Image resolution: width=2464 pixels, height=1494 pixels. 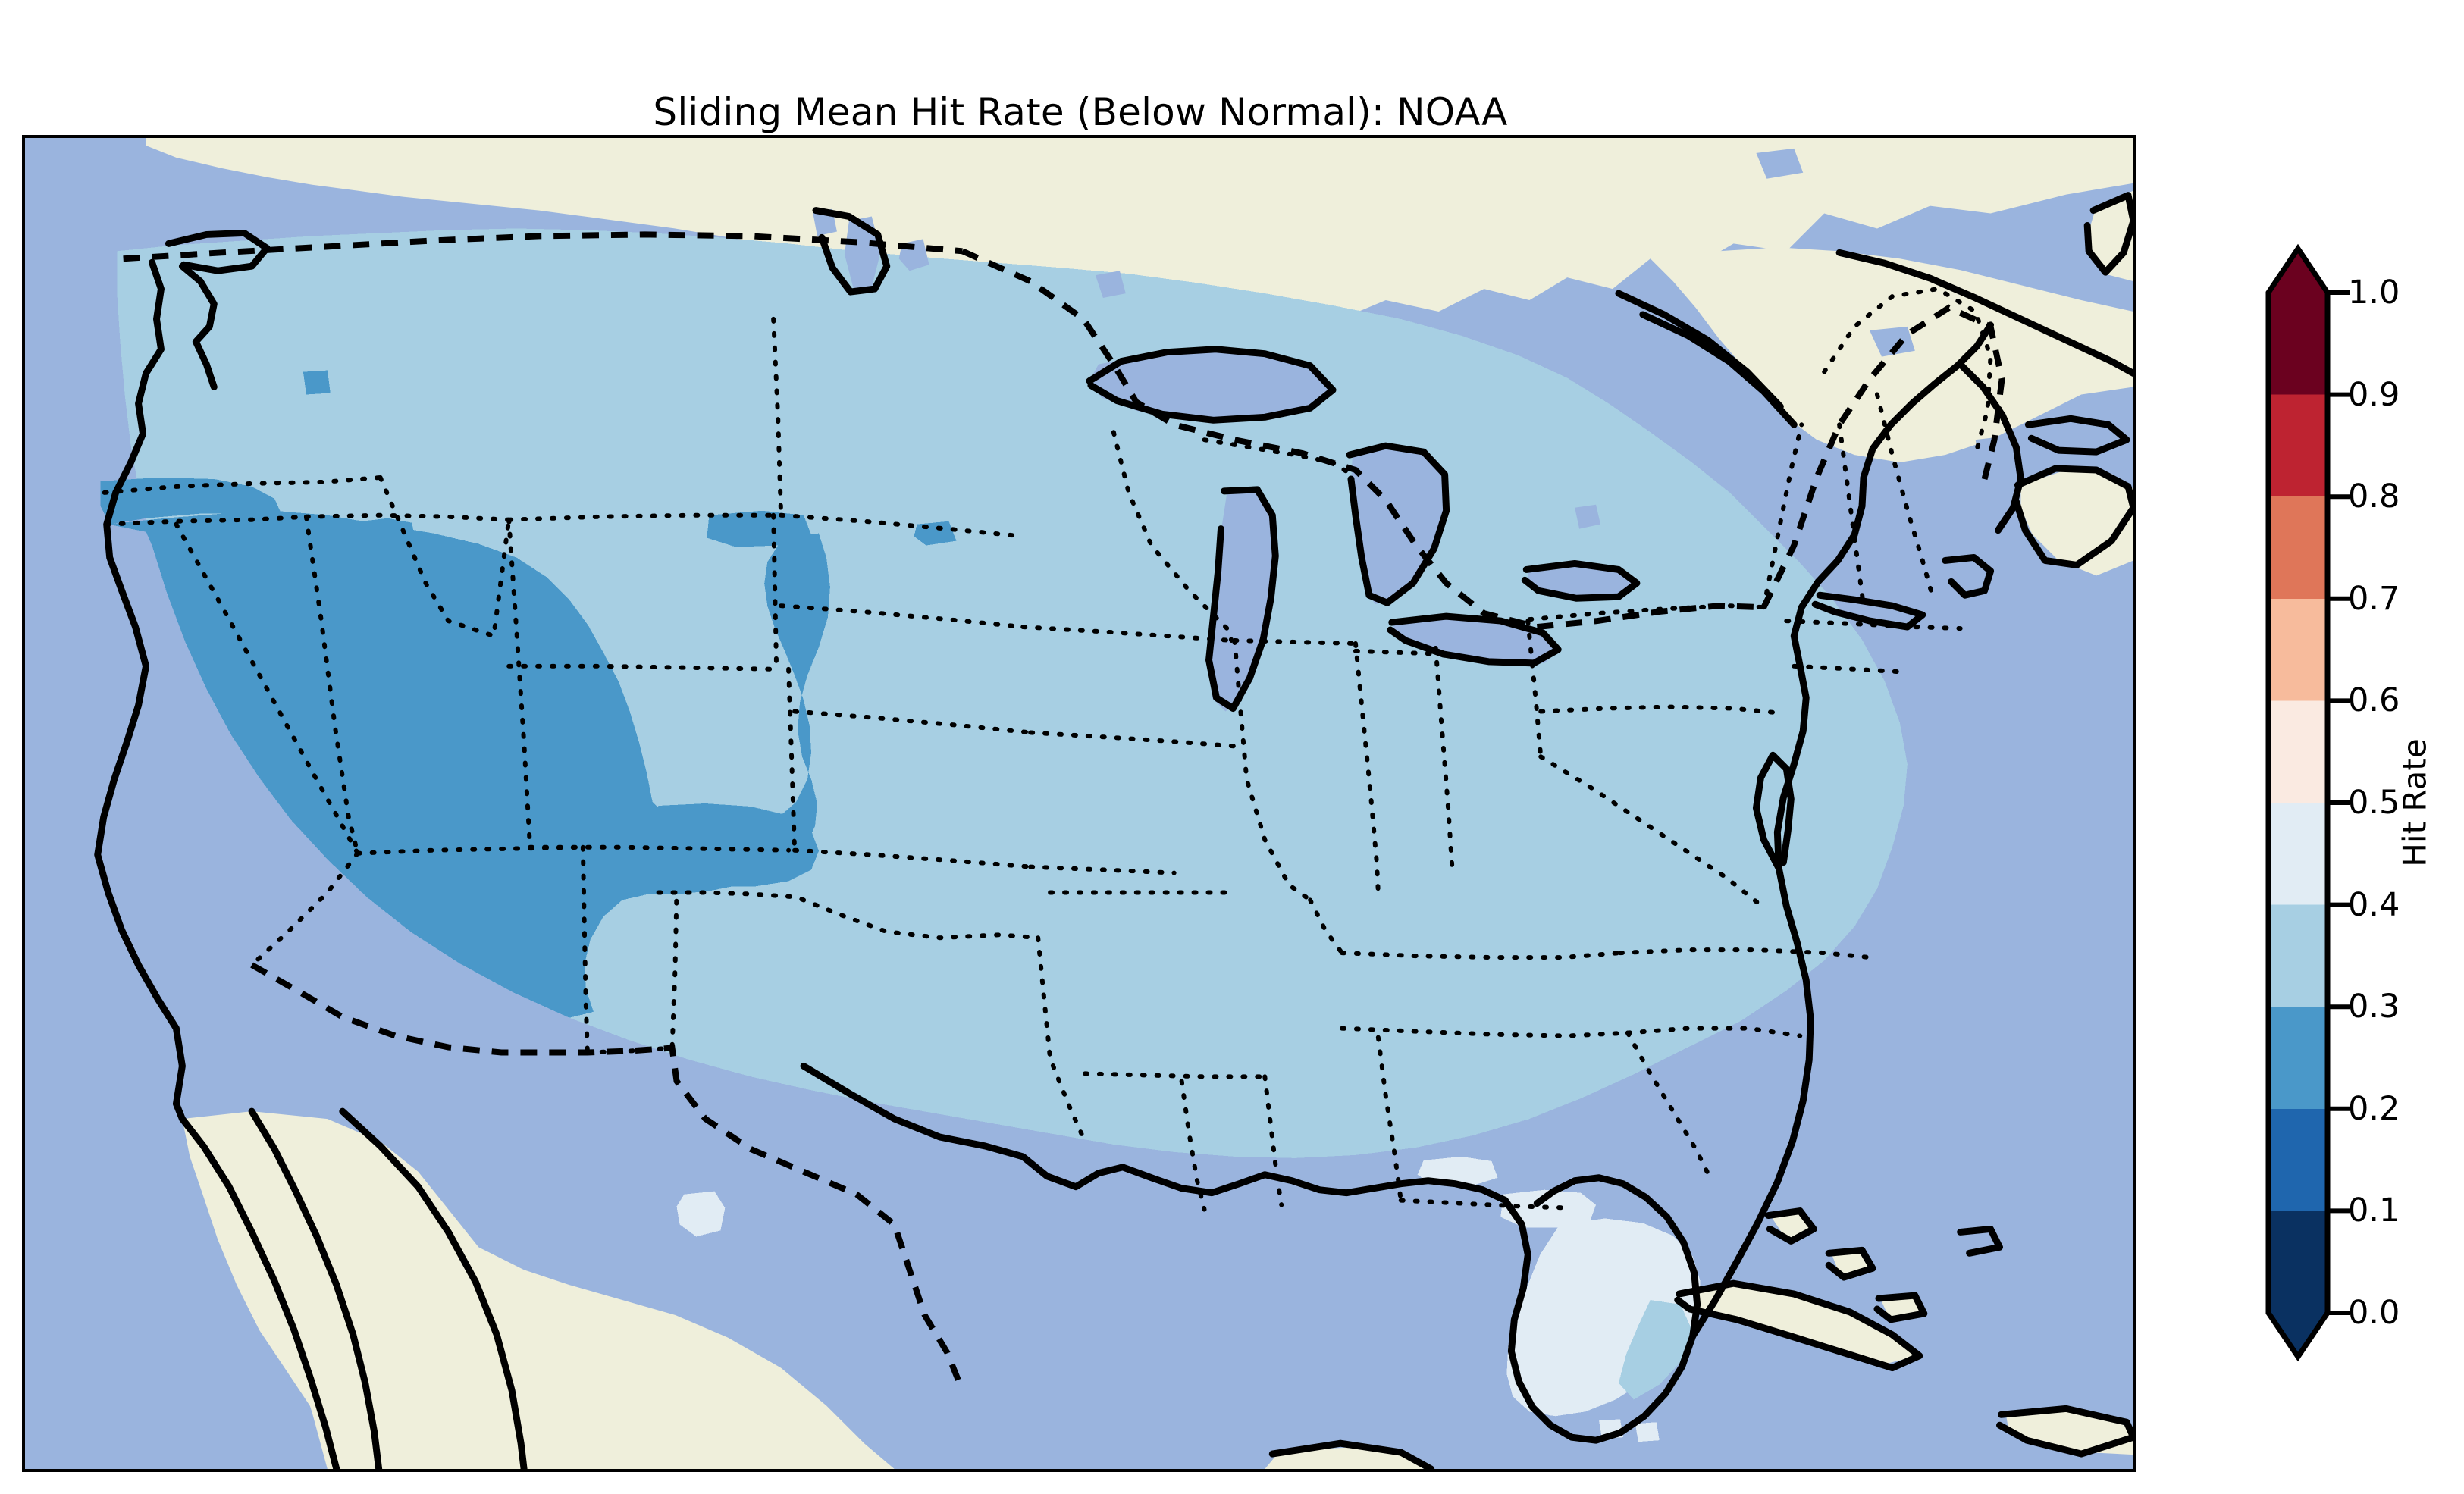 What do you see at coordinates (2298, 1262) in the screenshot?
I see `colorbar-band-0.0-0.1` at bounding box center [2298, 1262].